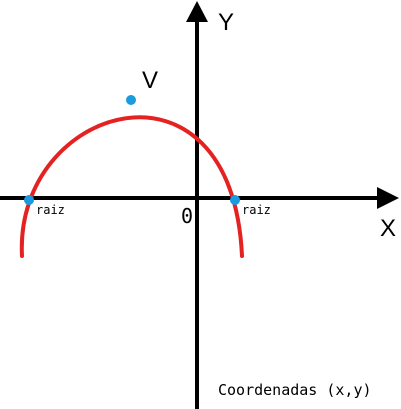 This screenshot has height=409, width=401. Describe the element at coordinates (29, 200) in the screenshot. I see `root-left-point` at that location.